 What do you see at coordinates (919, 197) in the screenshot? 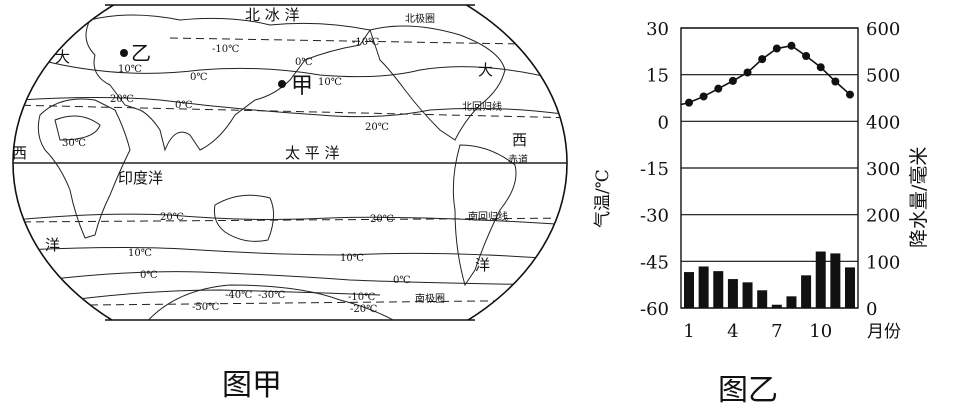
I see `right-axis-label: 降水量/毫米` at bounding box center [919, 197].